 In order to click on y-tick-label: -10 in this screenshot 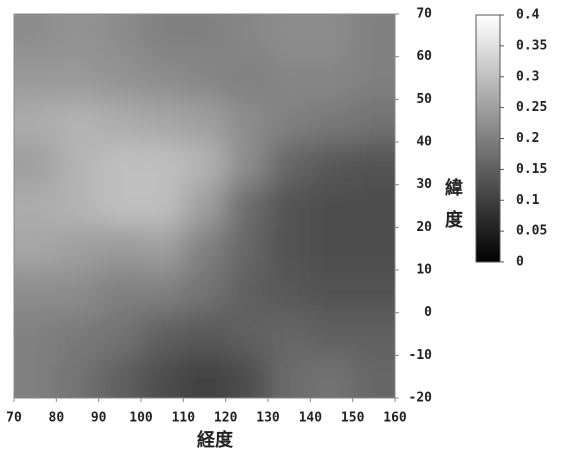, I will do `click(421, 355)`.